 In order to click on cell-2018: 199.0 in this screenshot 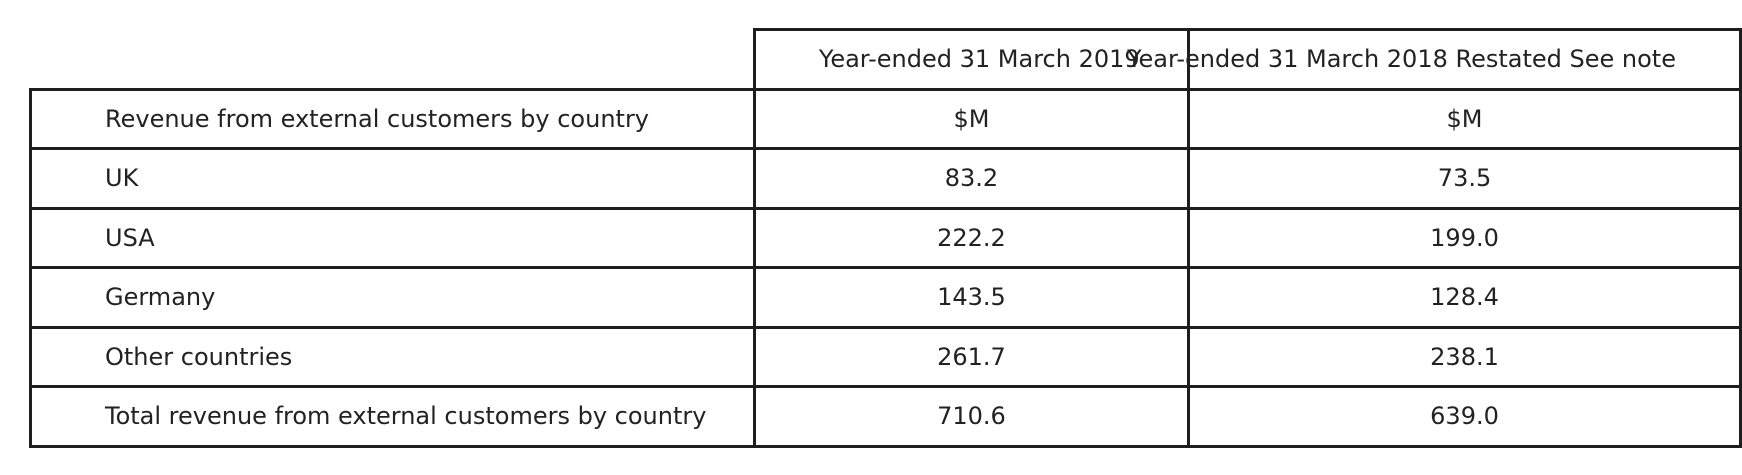, I will do `click(1464, 237)`.